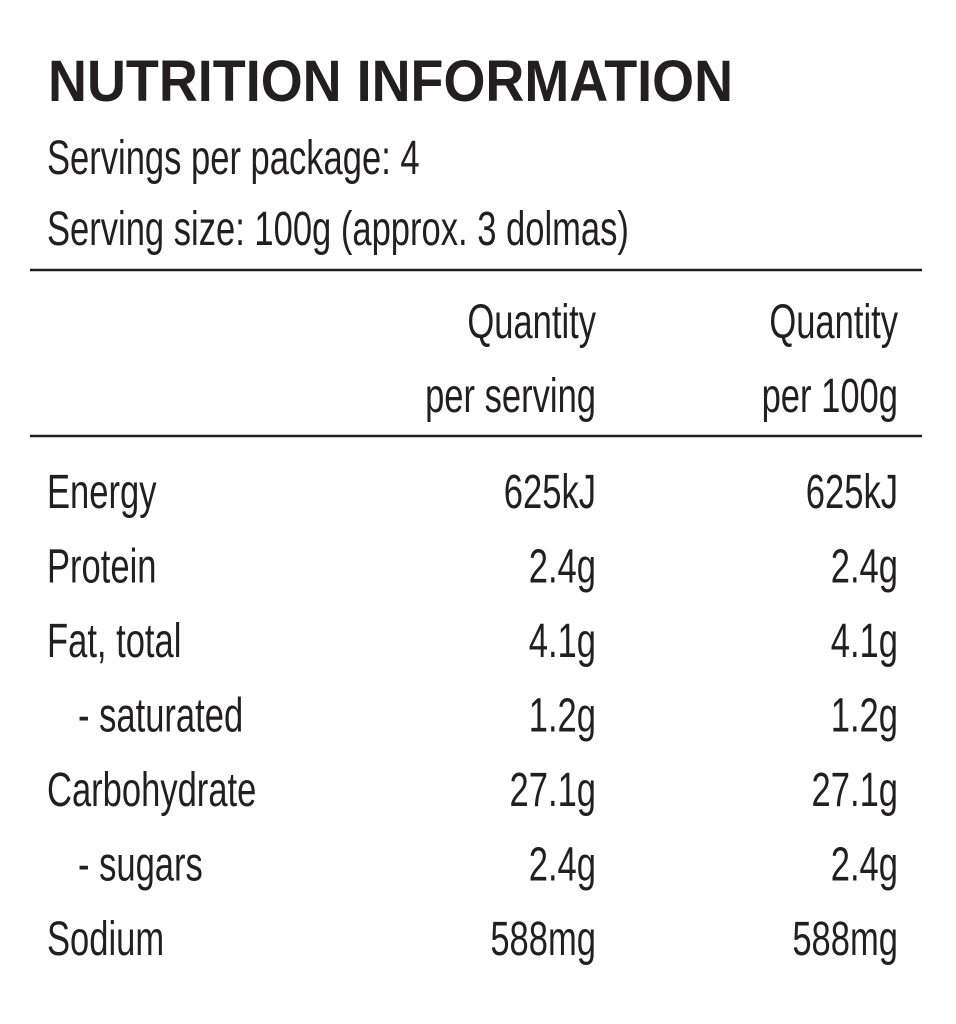 This screenshot has height=1024, width=956. I want to click on nutrient-label: Fat, total, so click(114, 640).